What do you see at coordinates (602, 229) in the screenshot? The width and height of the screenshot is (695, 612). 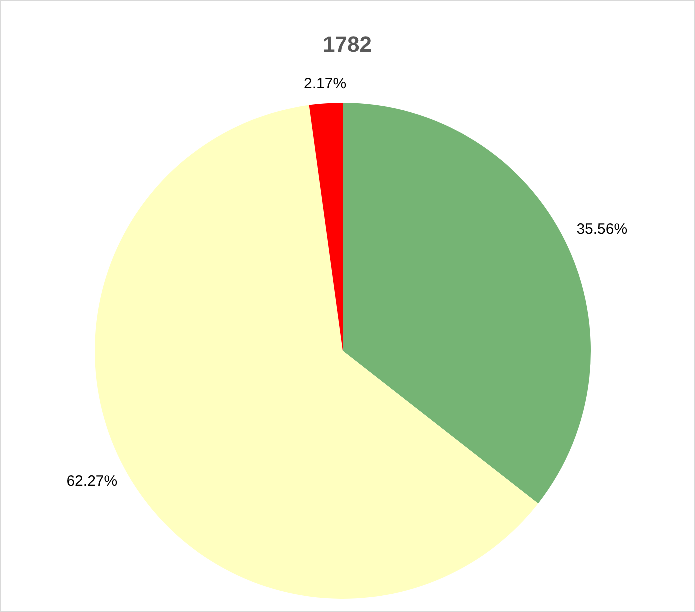 I see `data-label: 35.56%` at bounding box center [602, 229].